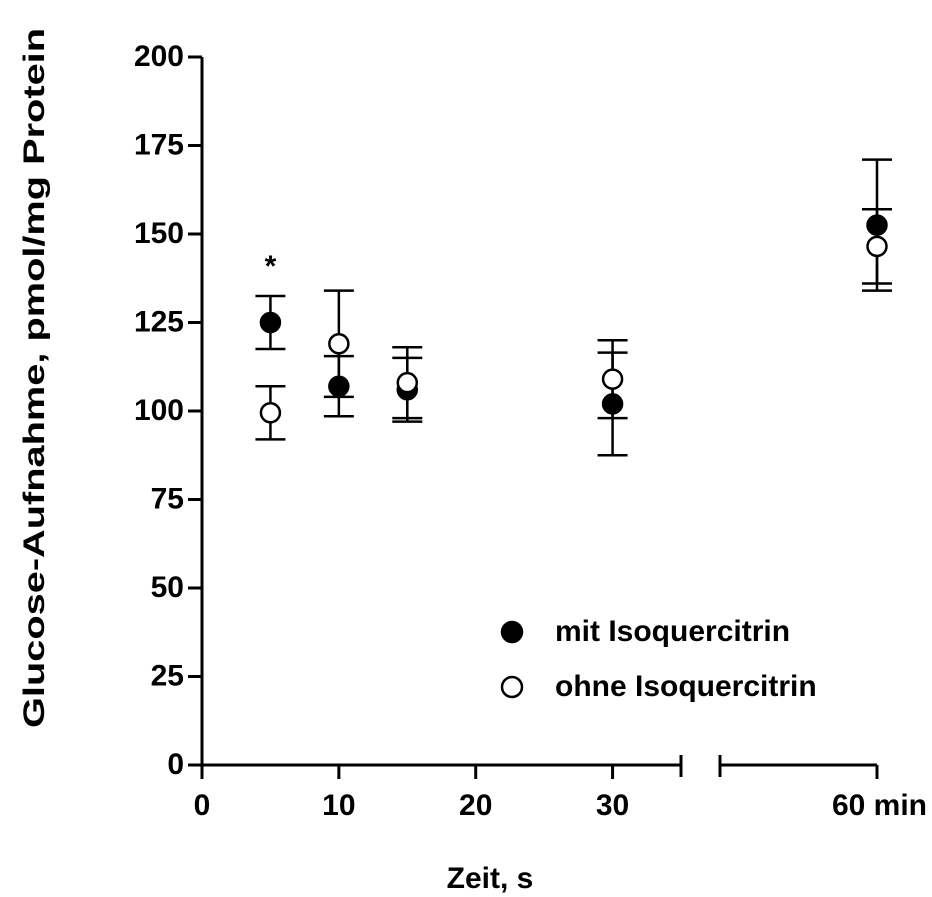  I want to click on y-tick-label: 50, so click(167, 587).